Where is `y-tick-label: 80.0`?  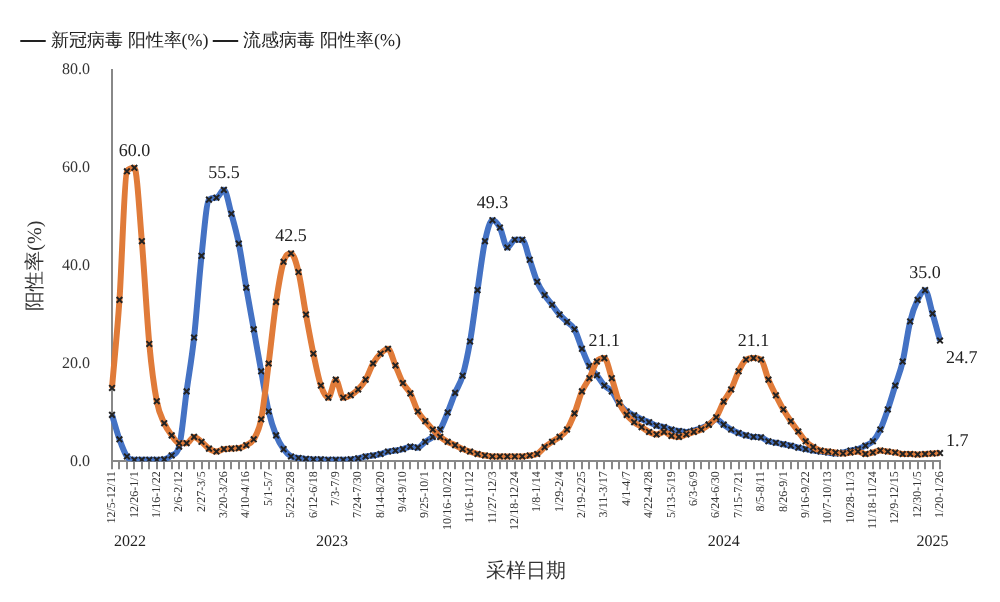 y-tick-label: 80.0 is located at coordinates (76, 69).